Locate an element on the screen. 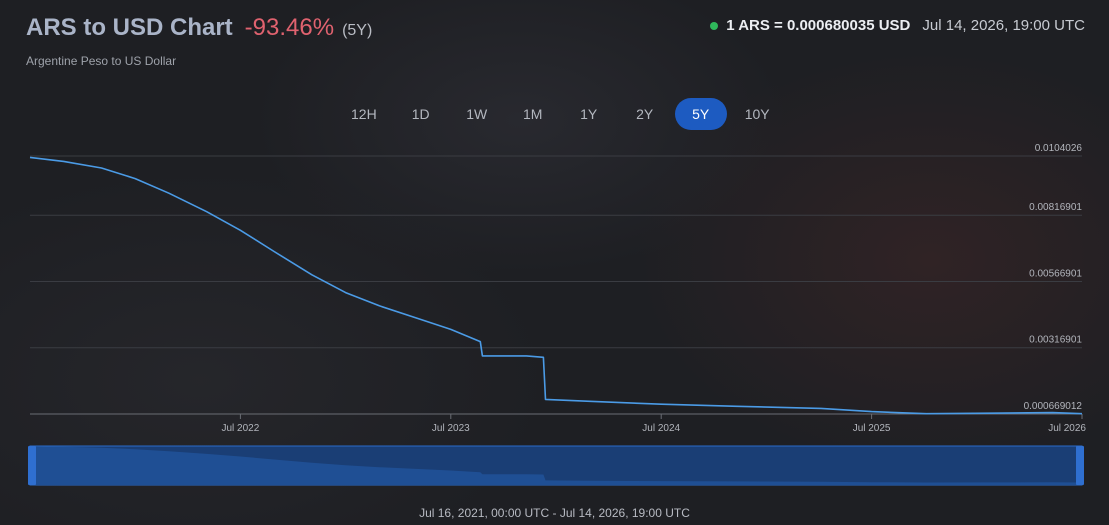  y-tick-label: 0.00566901 is located at coordinates (1055, 273).